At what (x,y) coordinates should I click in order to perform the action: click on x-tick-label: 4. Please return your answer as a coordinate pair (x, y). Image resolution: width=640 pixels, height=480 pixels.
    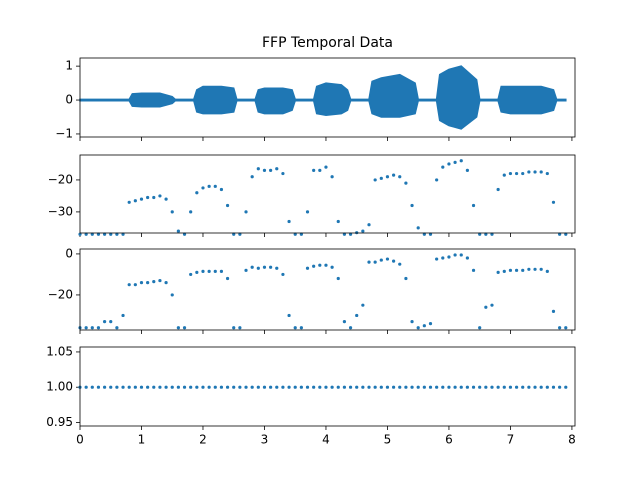
    Looking at the image, I should click on (326, 440).